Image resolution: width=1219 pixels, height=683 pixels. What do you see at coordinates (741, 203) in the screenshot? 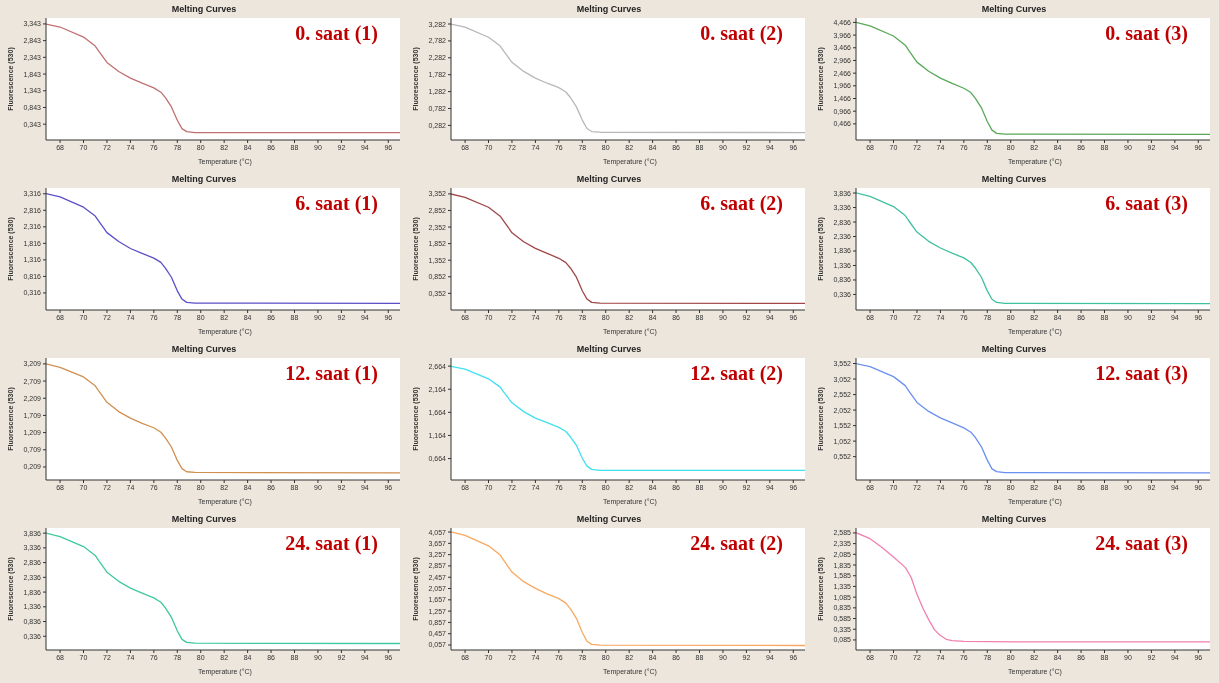
I see `annotation: 6. saat (2)` at bounding box center [741, 203].